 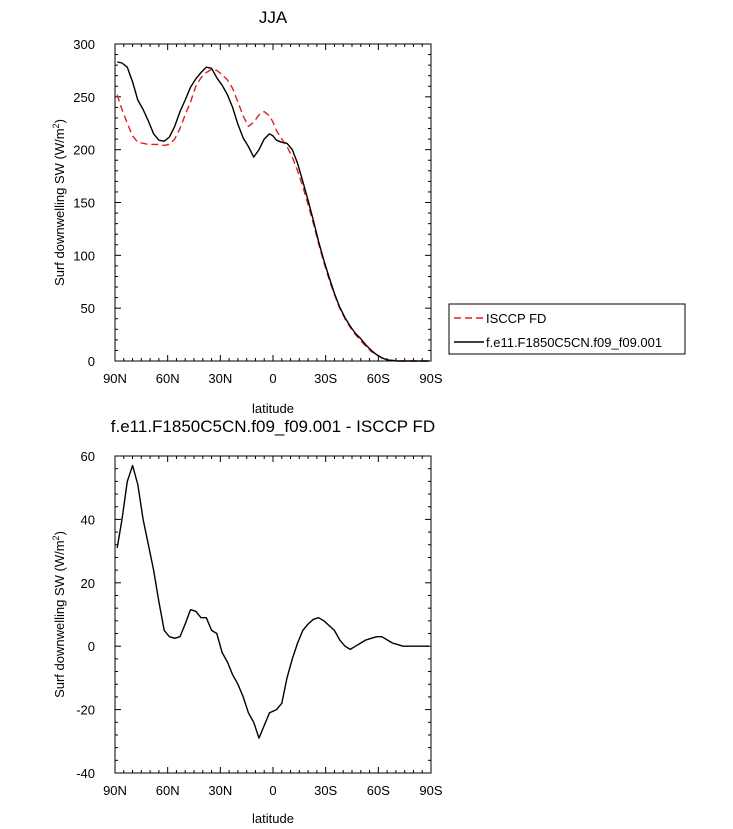 I want to click on top-x-tick-label: 90S, so click(x=430, y=378).